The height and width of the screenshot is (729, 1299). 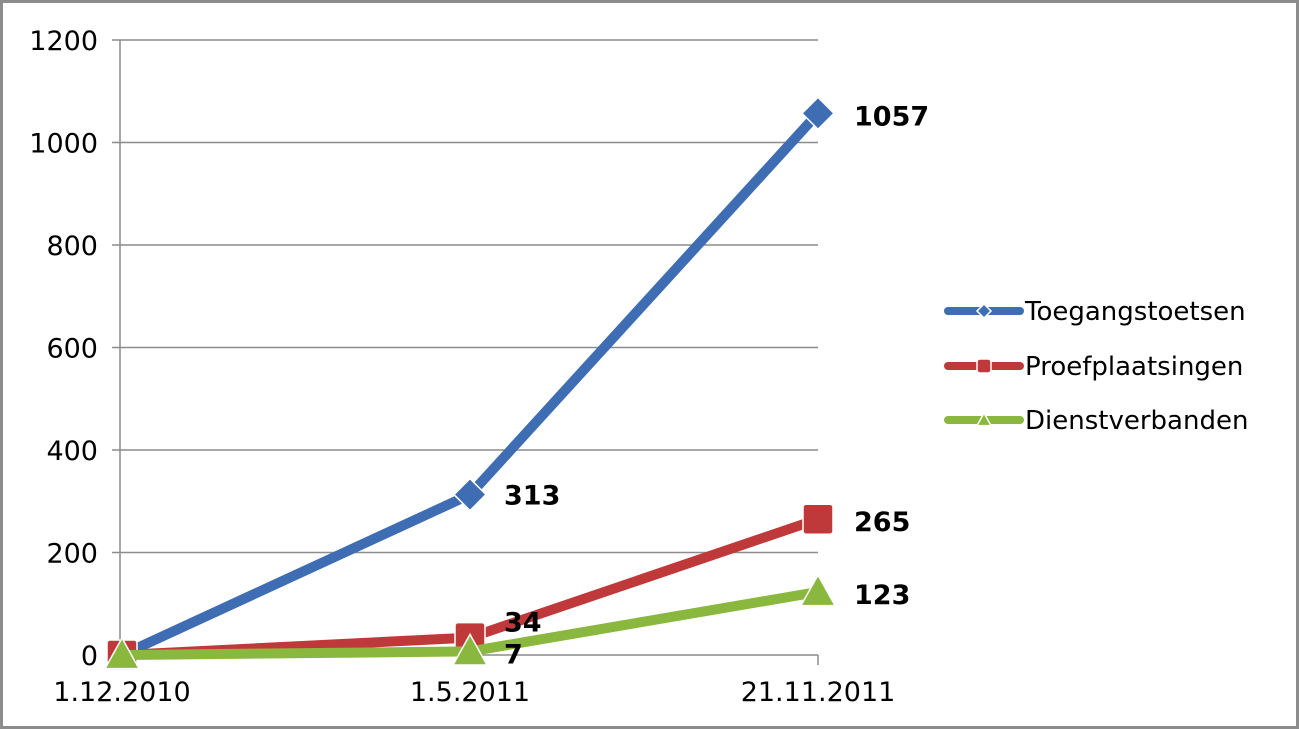 What do you see at coordinates (523, 623) in the screenshot?
I see `data-label: 34` at bounding box center [523, 623].